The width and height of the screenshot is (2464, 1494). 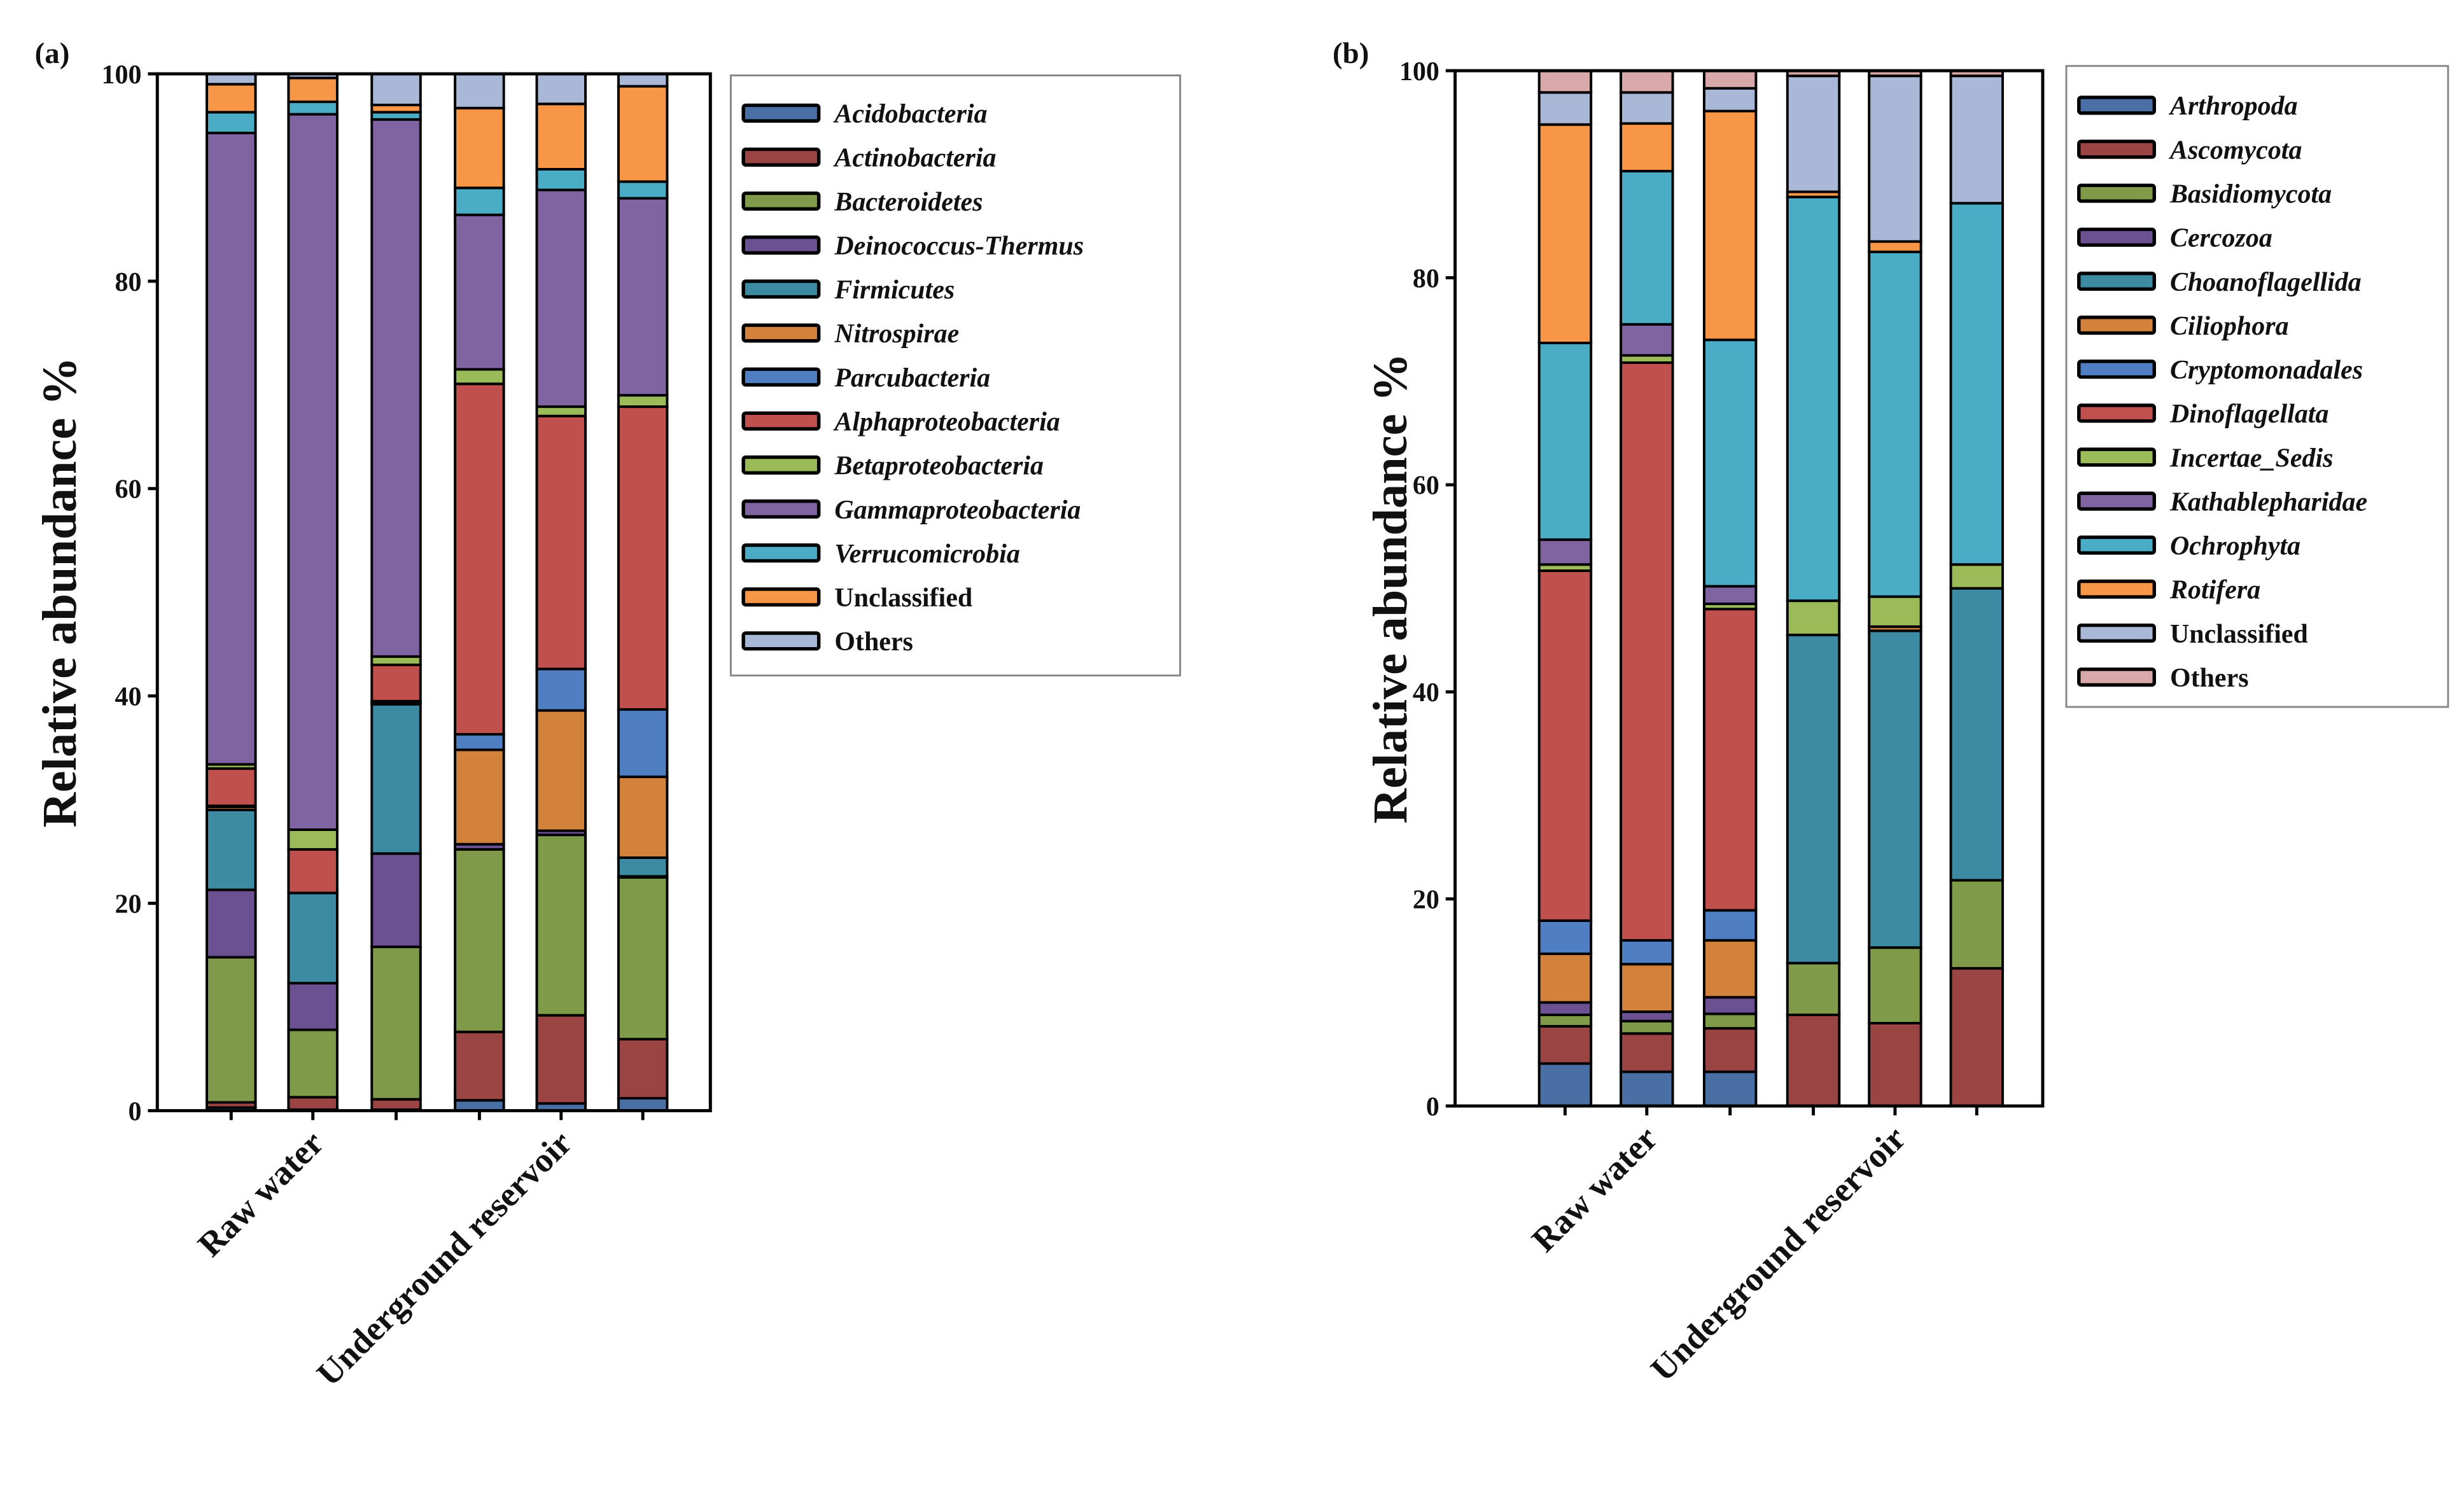 I want to click on legend-label: Deinococcus-Thermus, so click(x=959, y=246).